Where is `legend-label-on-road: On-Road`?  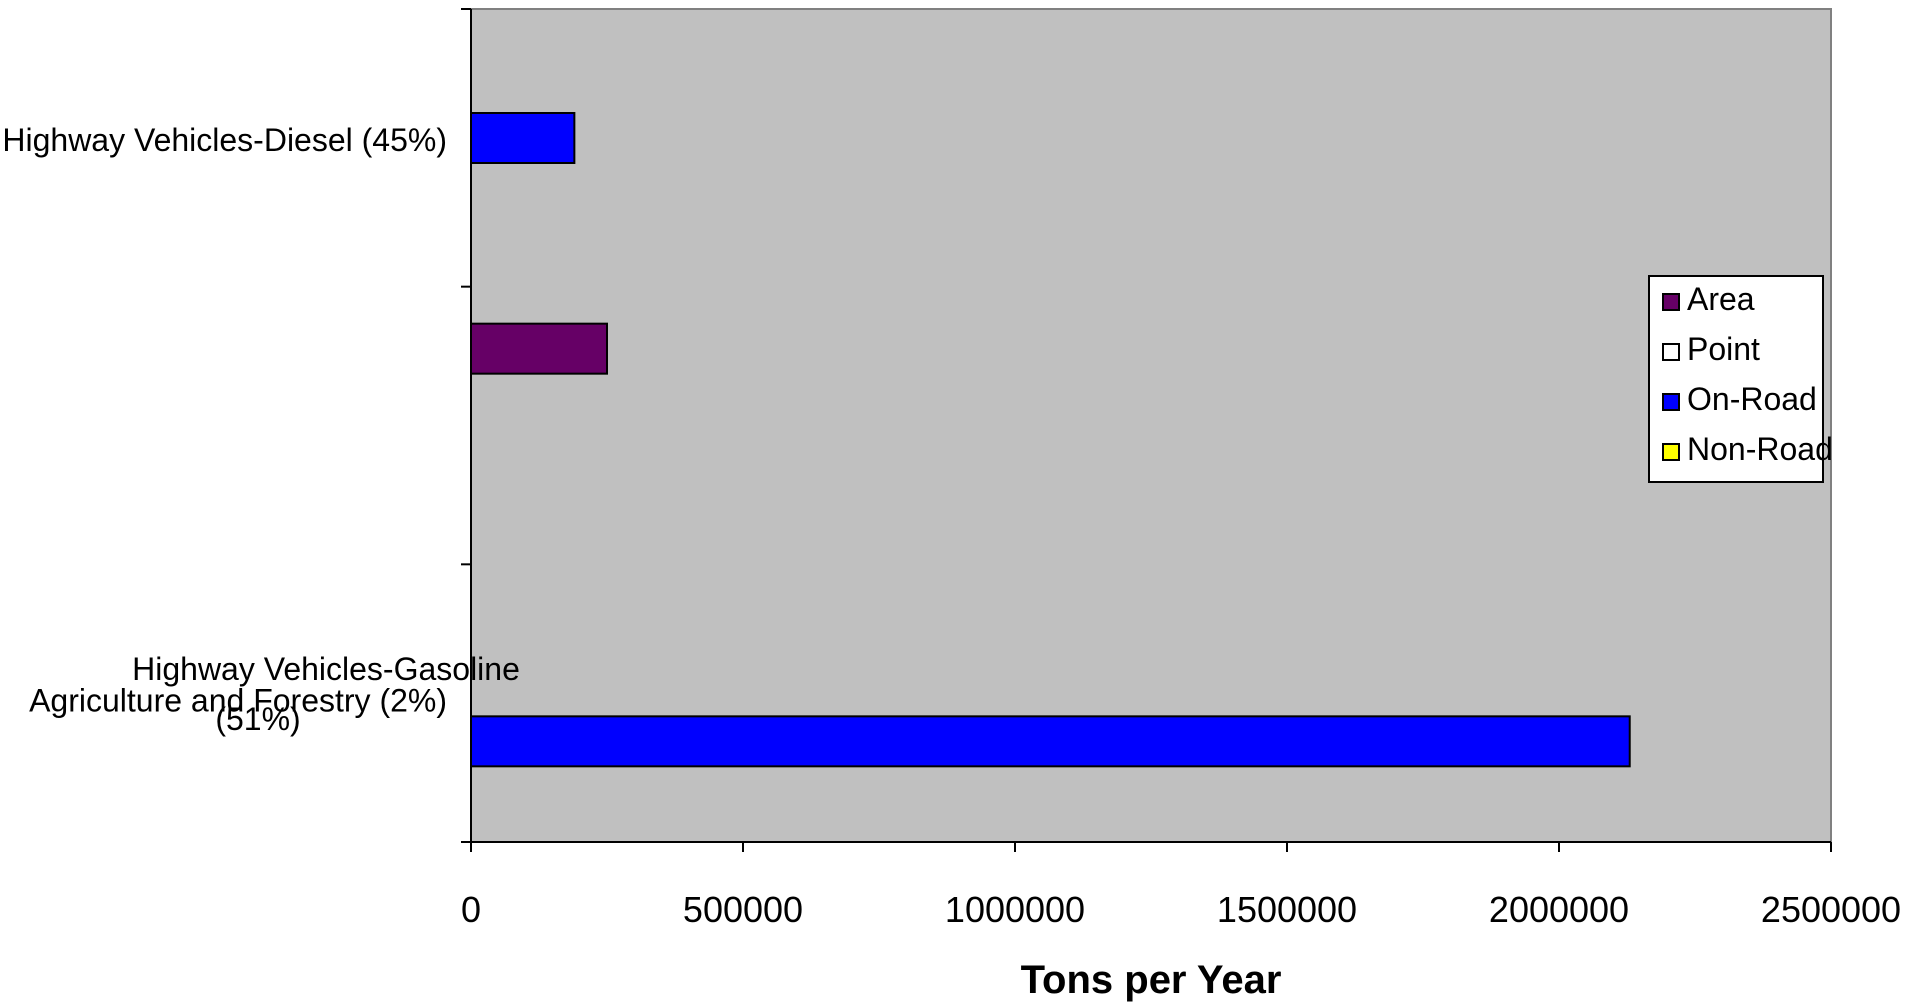 legend-label-on-road: On-Road is located at coordinates (1752, 399).